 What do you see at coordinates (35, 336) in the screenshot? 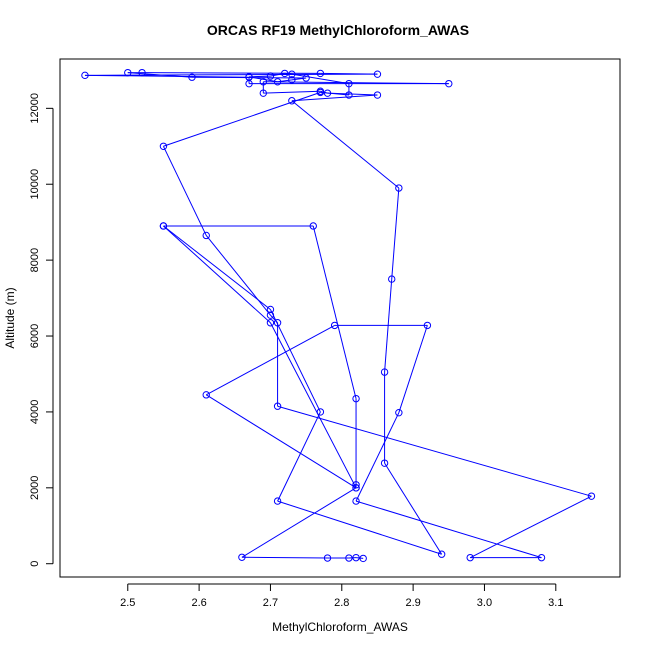
I see `y-tick-label: 6000` at bounding box center [35, 336].